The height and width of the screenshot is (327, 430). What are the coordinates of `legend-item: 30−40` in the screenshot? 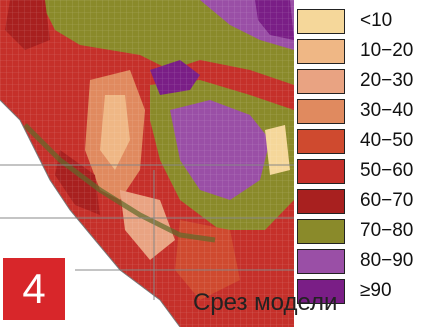 It's located at (363, 112).